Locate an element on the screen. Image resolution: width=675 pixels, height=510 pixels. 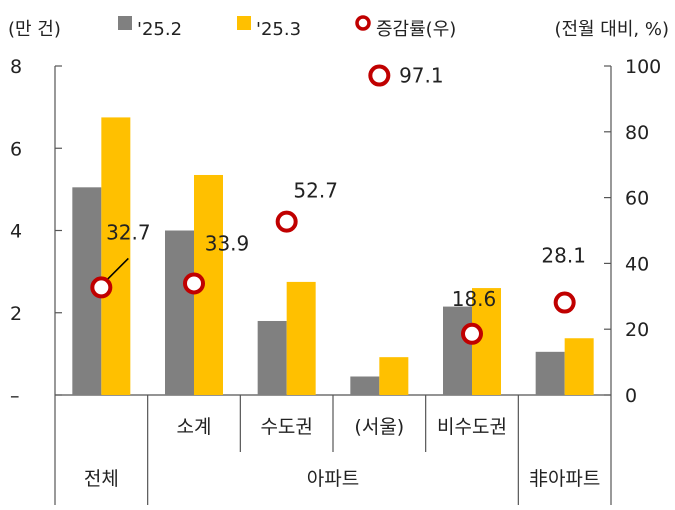
left-tick-label: 4 is located at coordinates (16, 232).